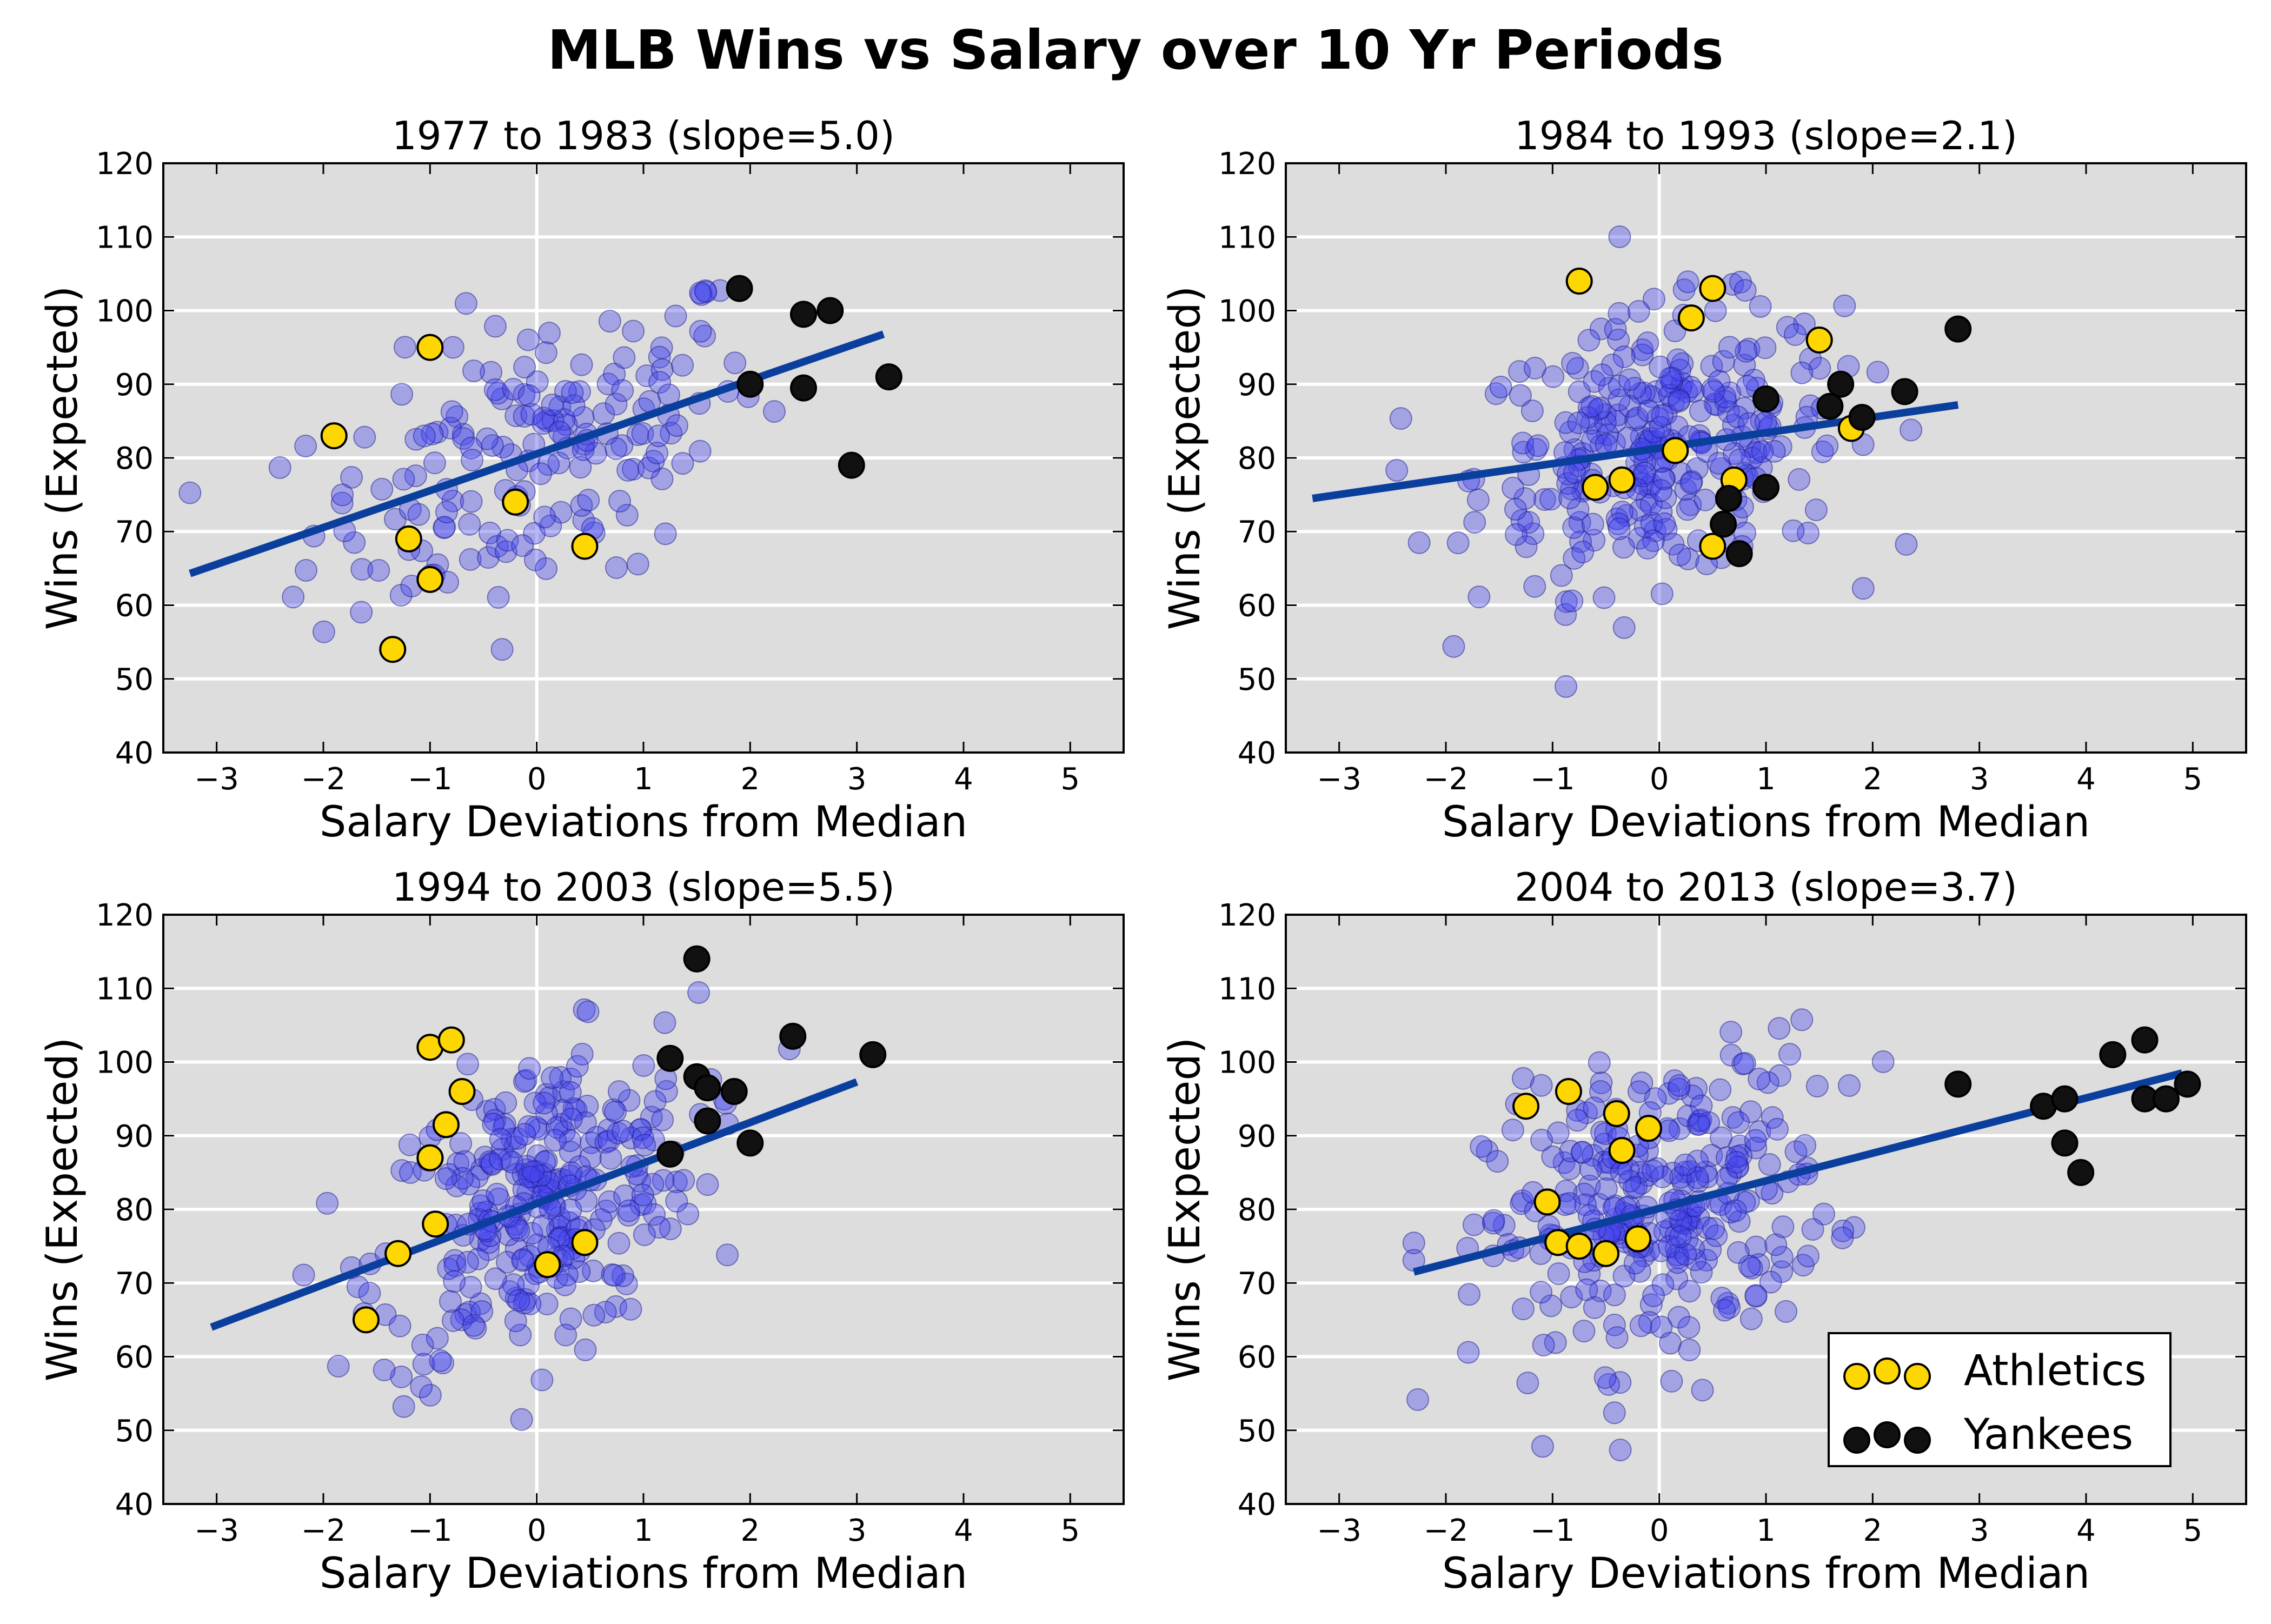 Image resolution: width=2271 pixels, height=1624 pixels. Describe the element at coordinates (1257, 1283) in the screenshot. I see `y-tick-label: 70` at that location.